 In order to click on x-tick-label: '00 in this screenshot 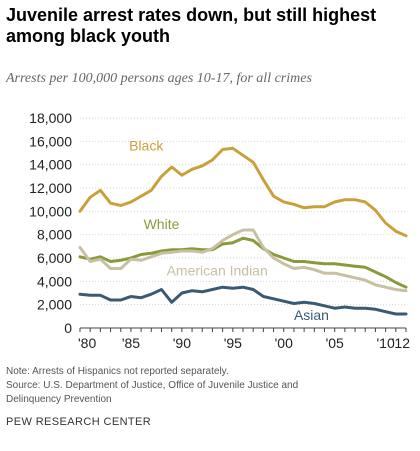, I will do `click(284, 343)`.